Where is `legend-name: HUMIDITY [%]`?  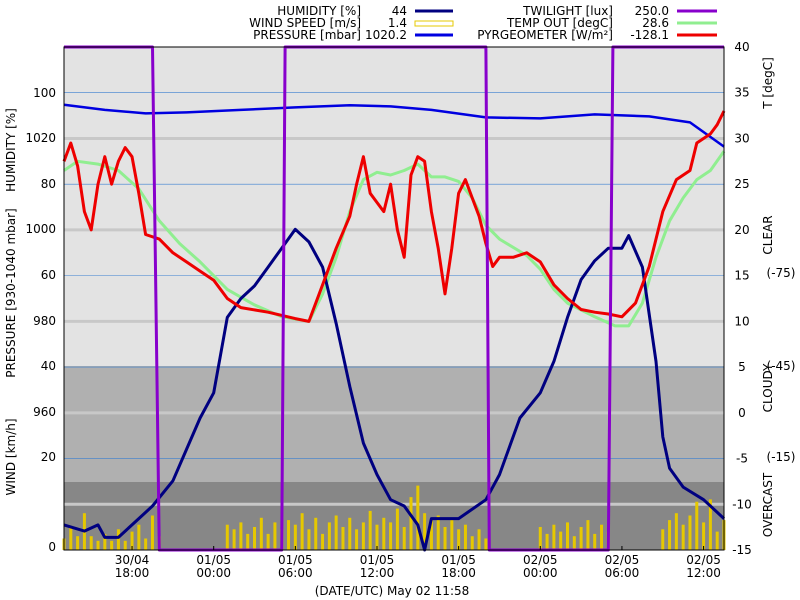 legend-name: HUMIDITY [%] is located at coordinates (319, 11).